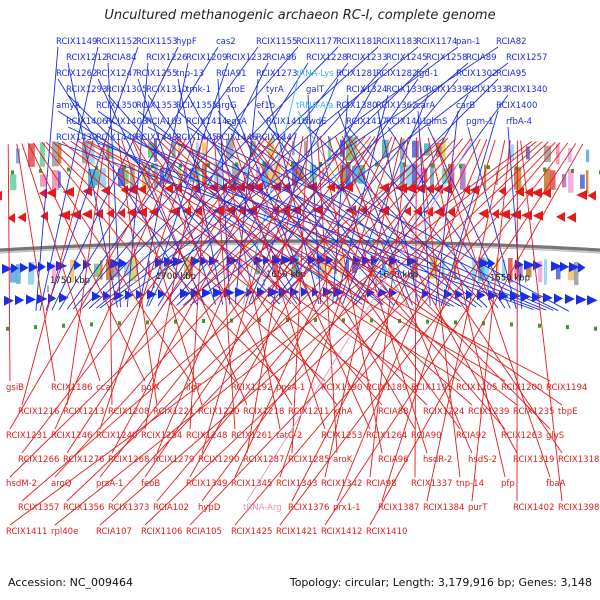  I want to click on bottom-gene-label: RCIX1253, so click(341, 436).